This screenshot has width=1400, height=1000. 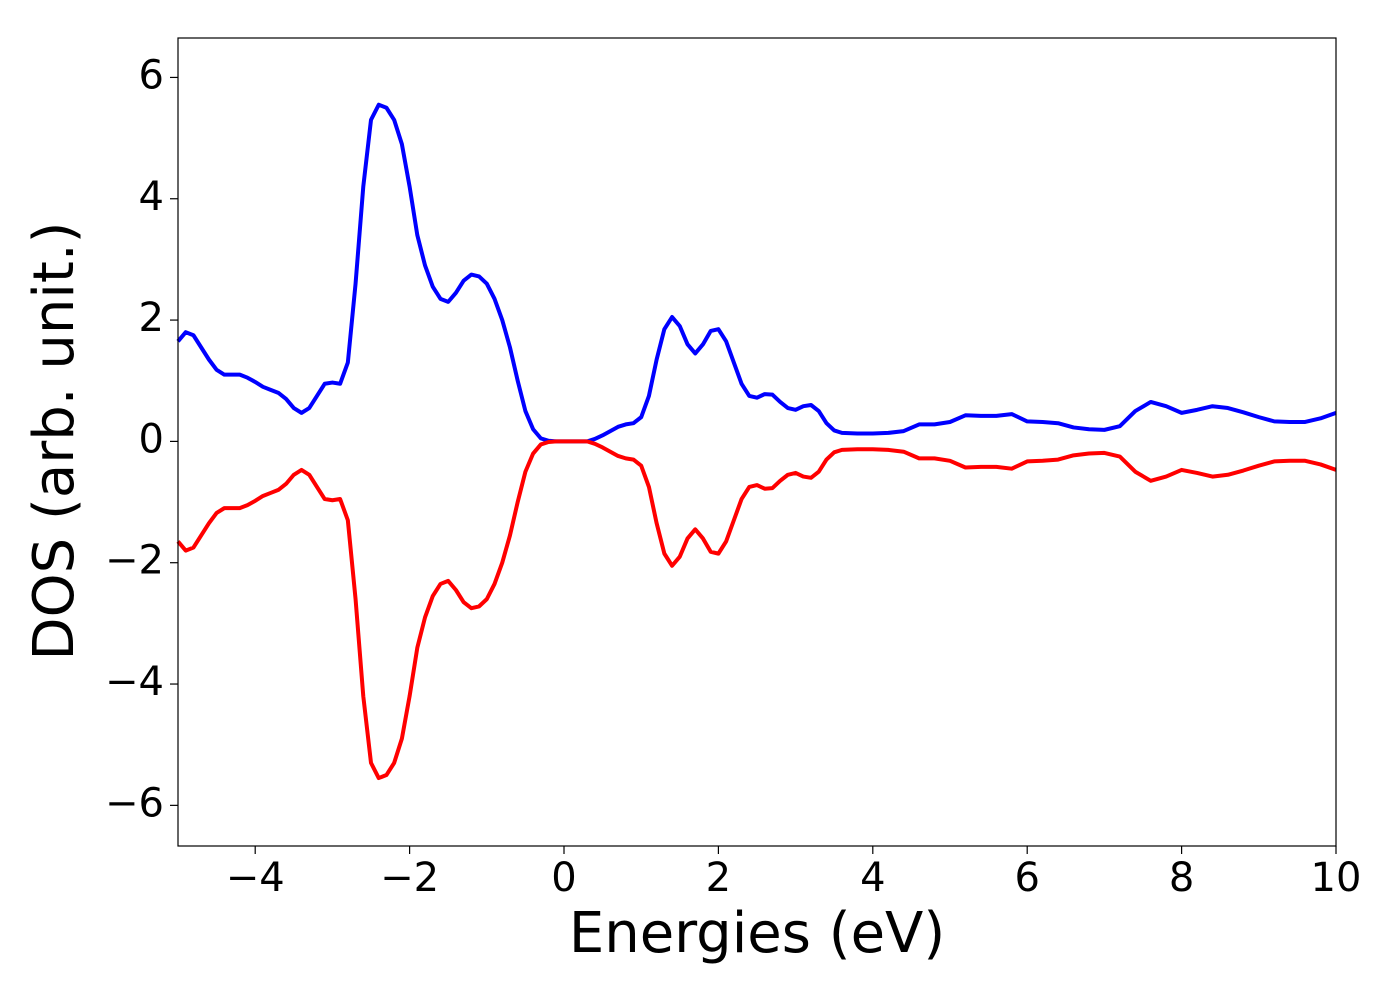 What do you see at coordinates (872, 878) in the screenshot?
I see `x-tick-label: 4` at bounding box center [872, 878].